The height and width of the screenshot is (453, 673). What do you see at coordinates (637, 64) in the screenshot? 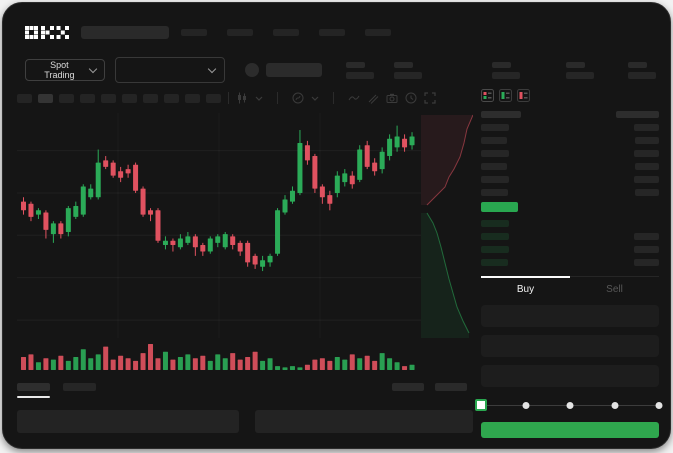
I see `stat-label-skeleton` at bounding box center [637, 64].